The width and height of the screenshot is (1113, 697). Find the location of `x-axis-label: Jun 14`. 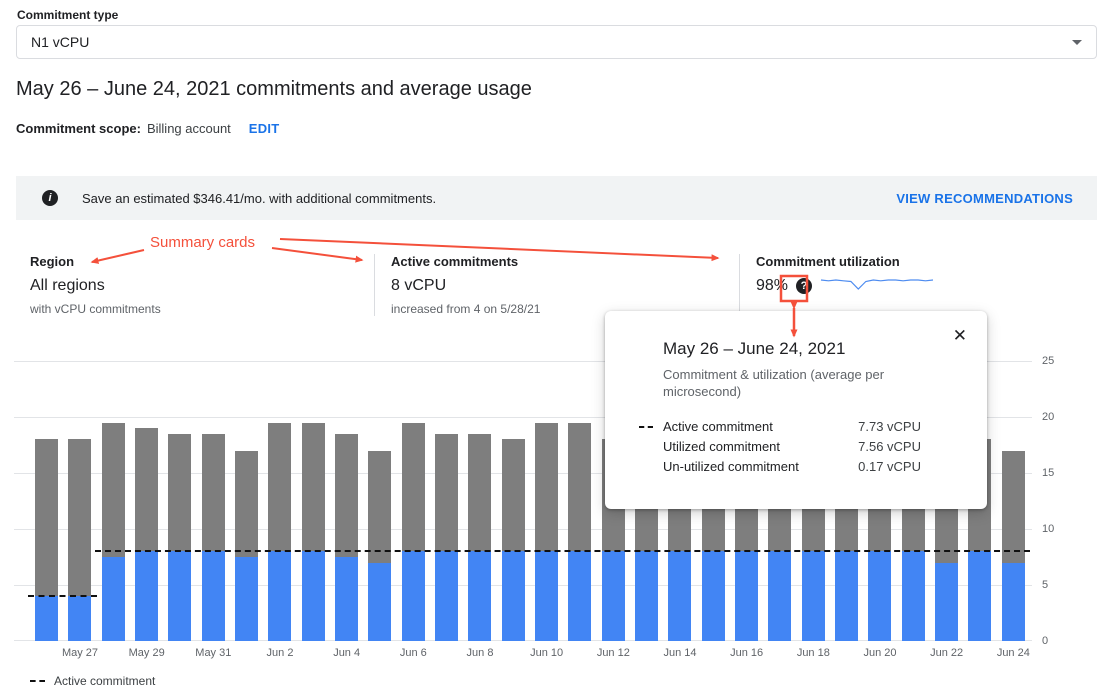

x-axis-label: Jun 14 is located at coordinates (680, 653).